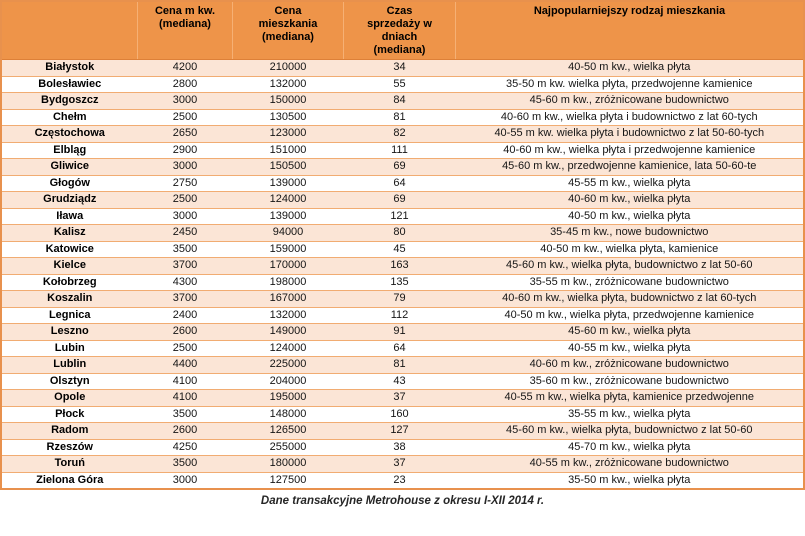 The width and height of the screenshot is (805, 536). What do you see at coordinates (288, 463) in the screenshot?
I see `price-flat-cell: 180000` at bounding box center [288, 463].